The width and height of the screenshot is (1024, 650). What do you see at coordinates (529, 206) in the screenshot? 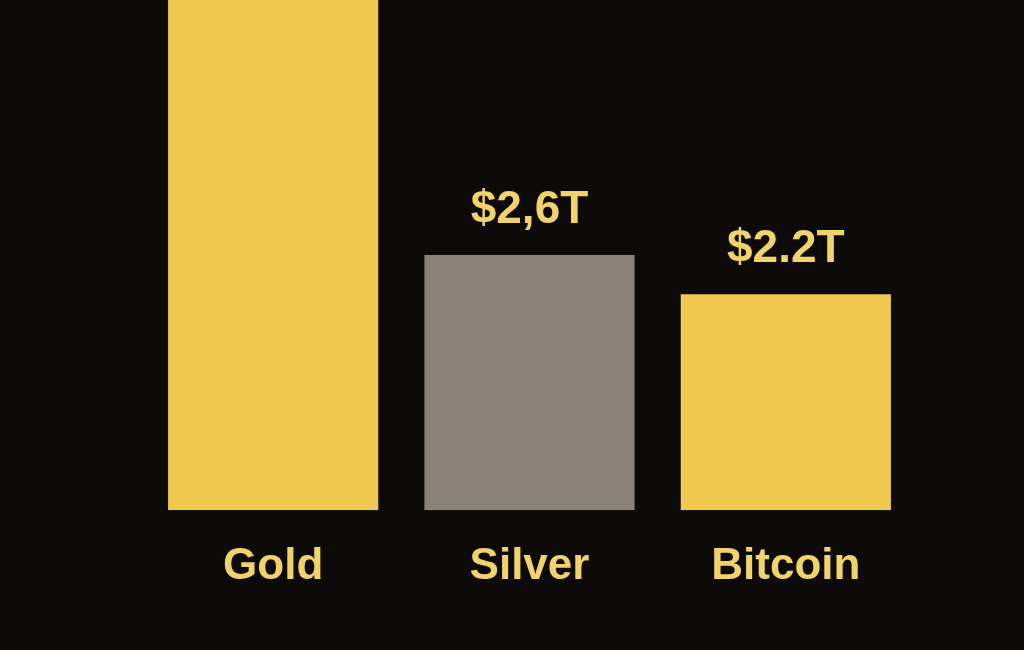
I see `data-label: $2,6T` at bounding box center [529, 206].